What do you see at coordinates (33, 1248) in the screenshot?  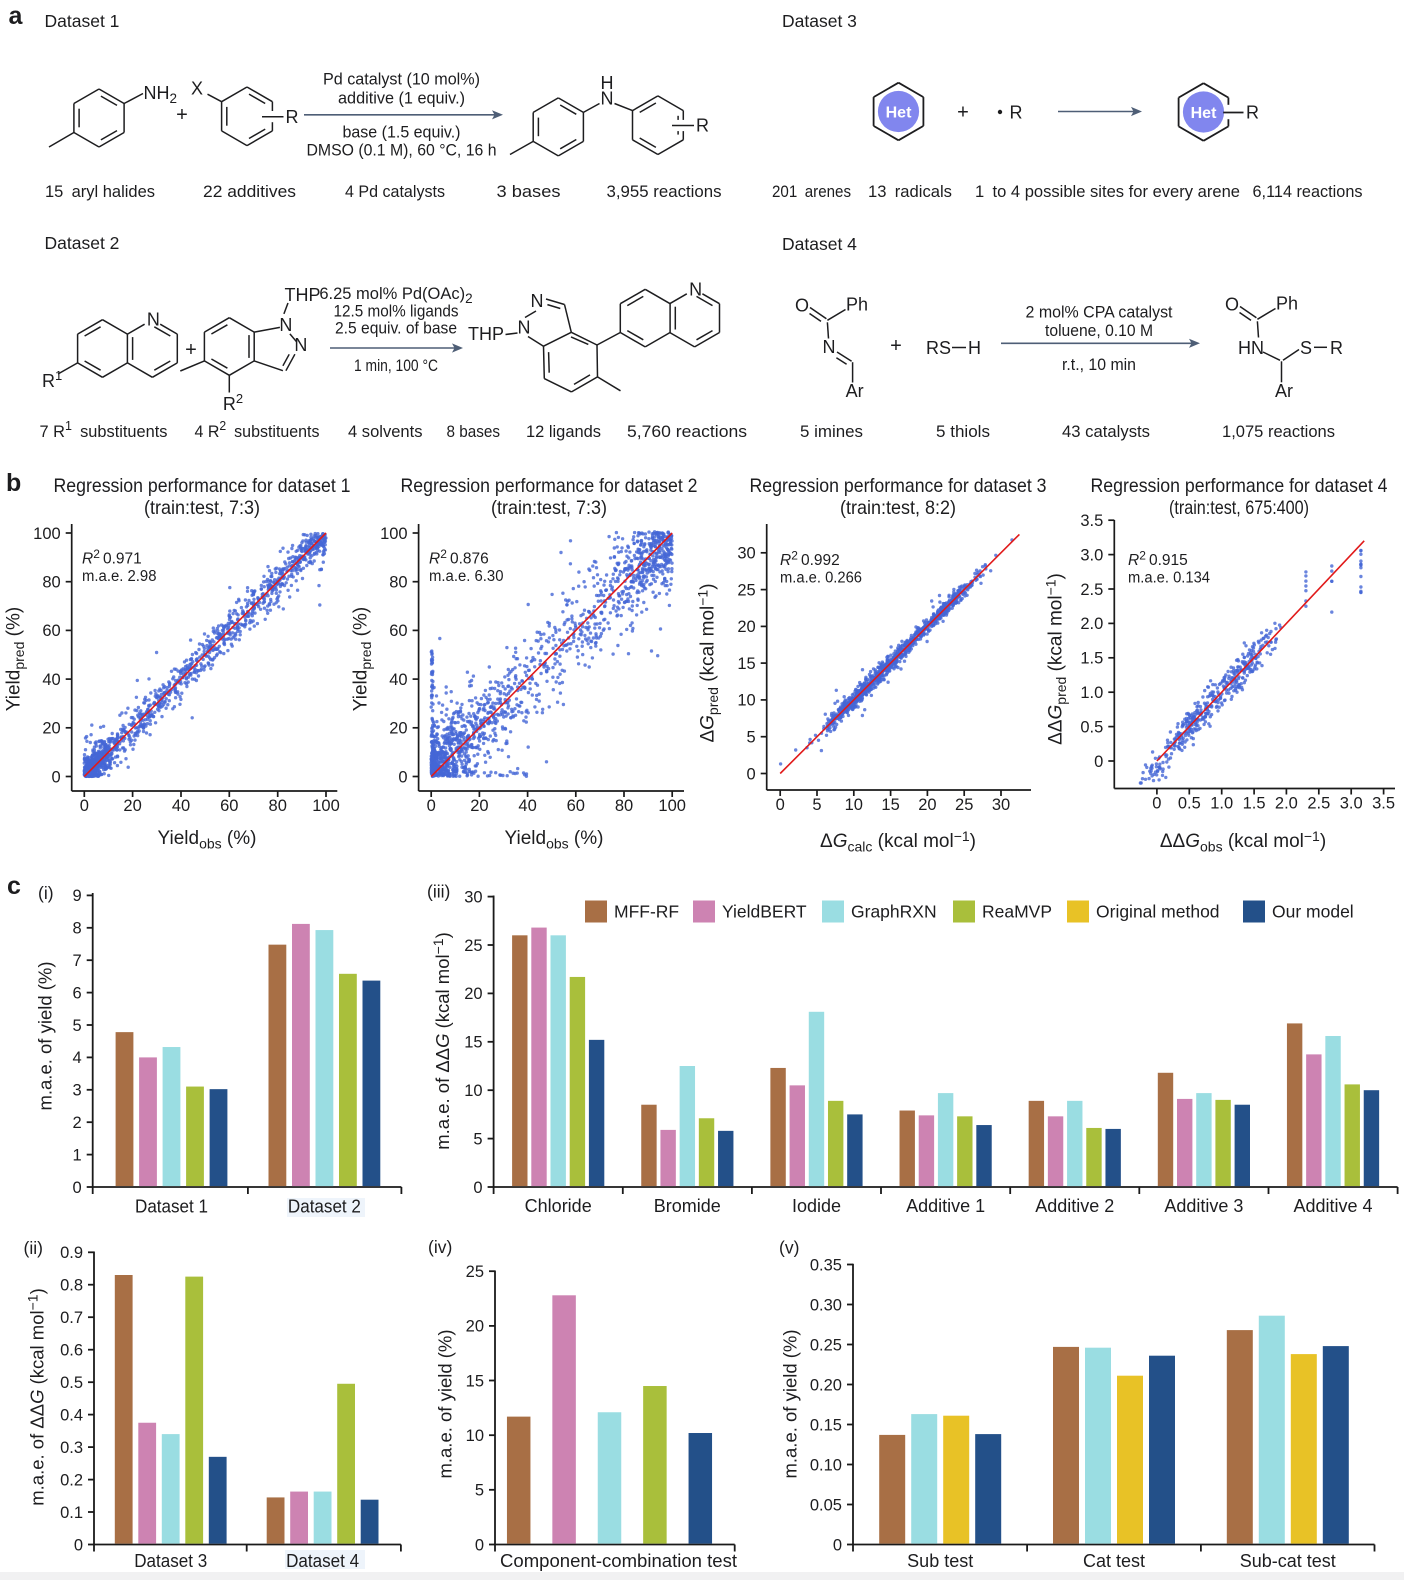 I see `svg-text: (ii)` at bounding box center [33, 1248].